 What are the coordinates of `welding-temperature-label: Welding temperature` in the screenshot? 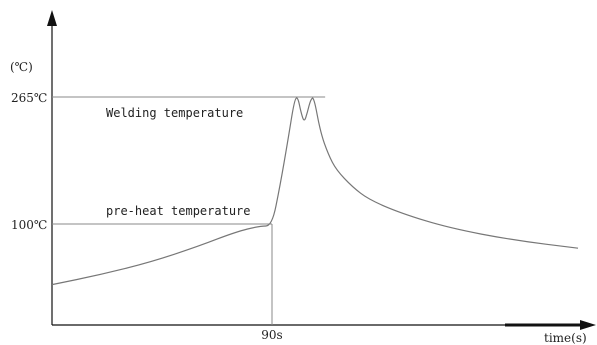 It's located at (174, 113).